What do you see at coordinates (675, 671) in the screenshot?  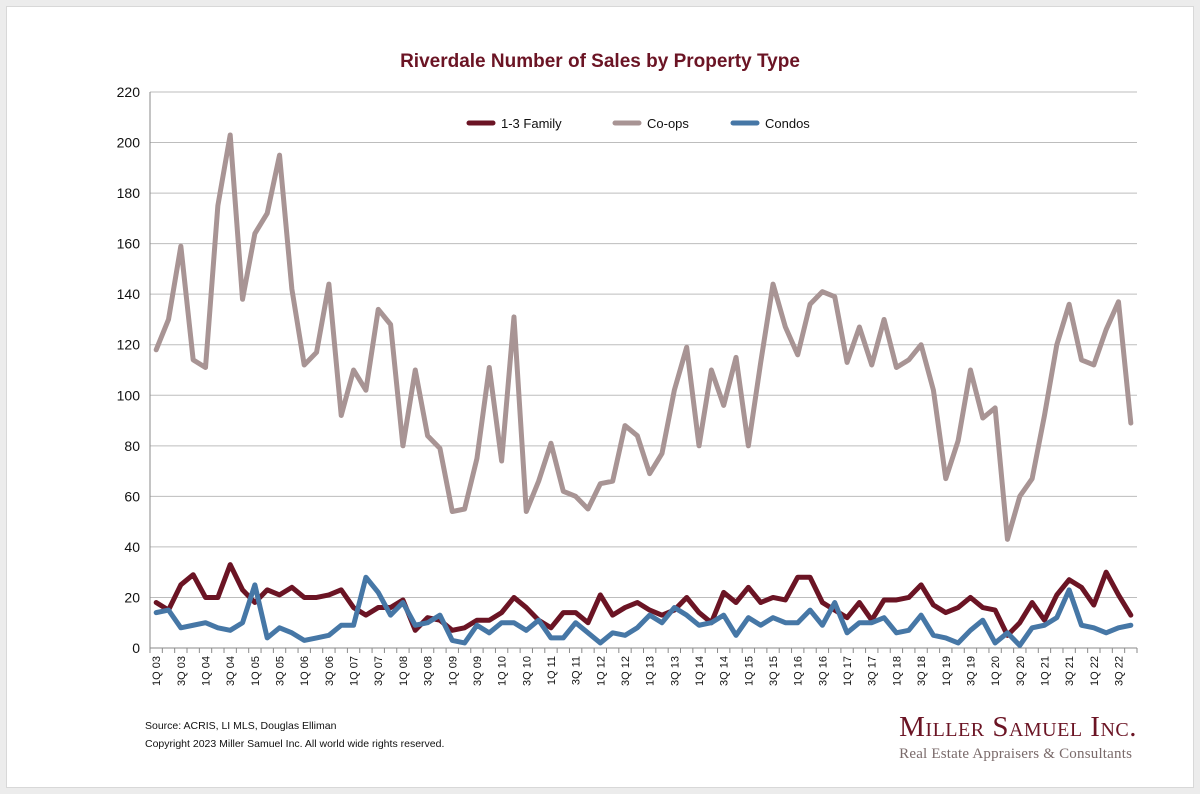 I see `x-tick-label: 3Q 13` at bounding box center [675, 671].